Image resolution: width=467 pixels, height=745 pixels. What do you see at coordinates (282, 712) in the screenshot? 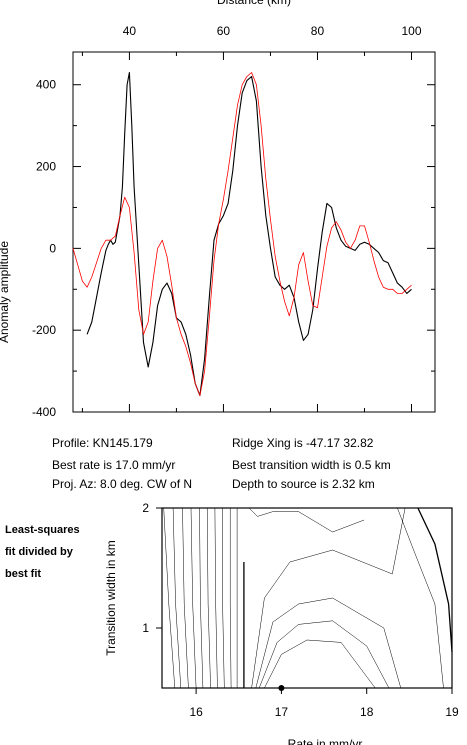
I see `x-tick-label: 17` at bounding box center [282, 712].